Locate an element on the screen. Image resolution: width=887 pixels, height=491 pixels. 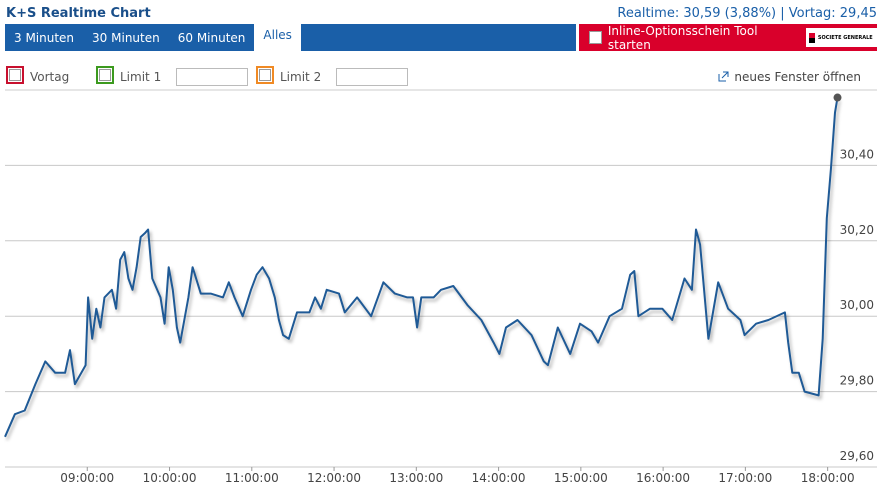
tab: 60 Minuten is located at coordinates (211, 38).